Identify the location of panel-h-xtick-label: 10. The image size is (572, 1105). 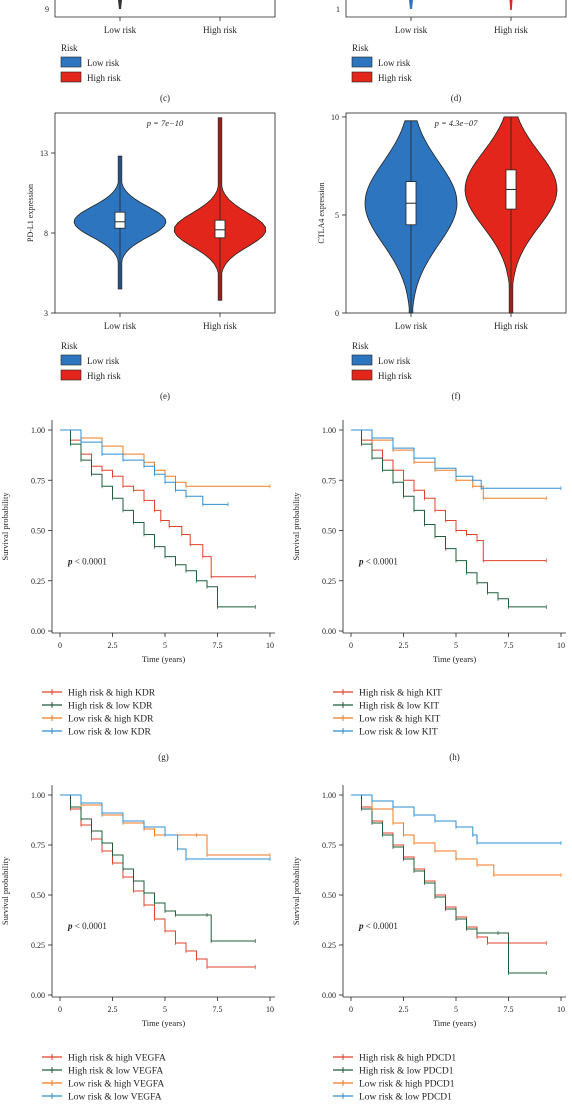
(561, 645).